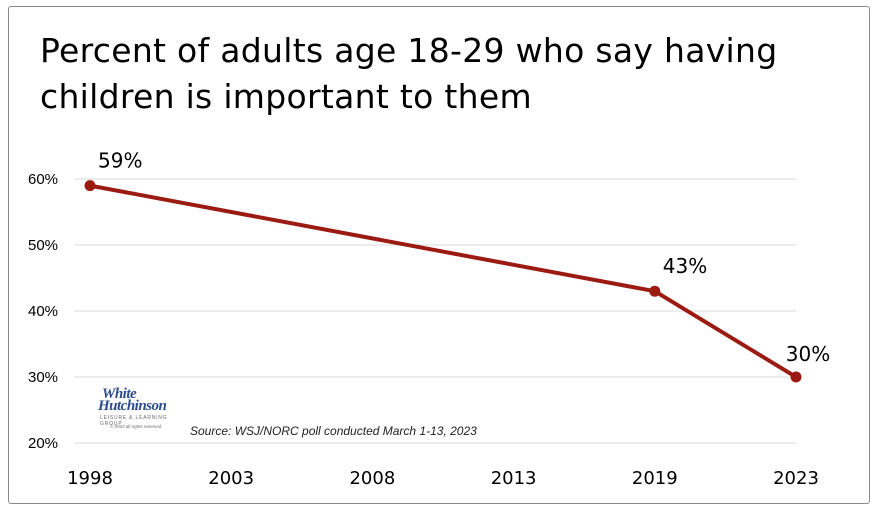 The width and height of the screenshot is (880, 514). I want to click on x-tick-label: 2013, so click(514, 478).